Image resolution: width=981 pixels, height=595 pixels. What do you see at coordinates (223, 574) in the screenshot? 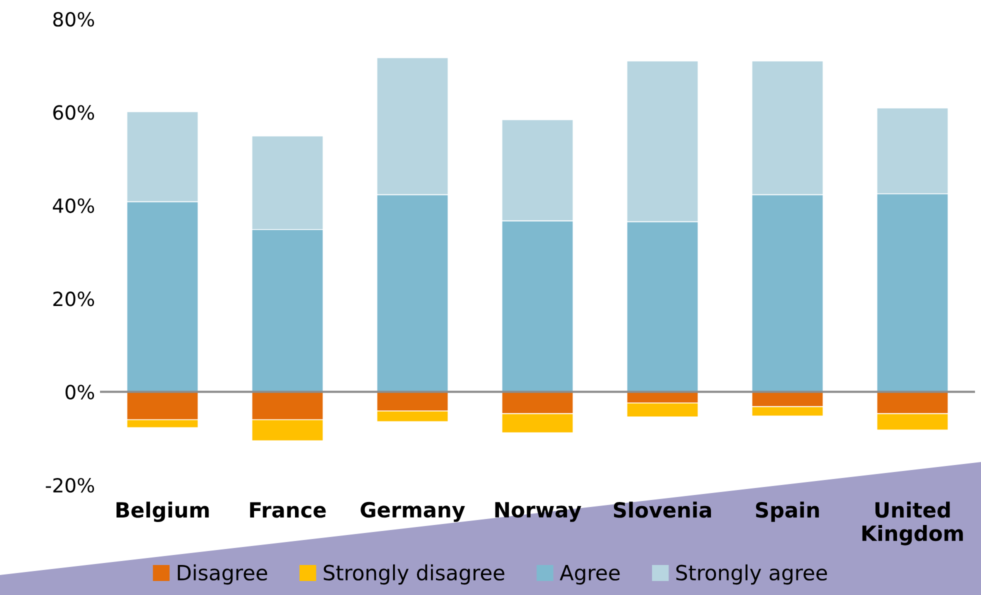
I see `legend-label: Disagree` at bounding box center [223, 574].